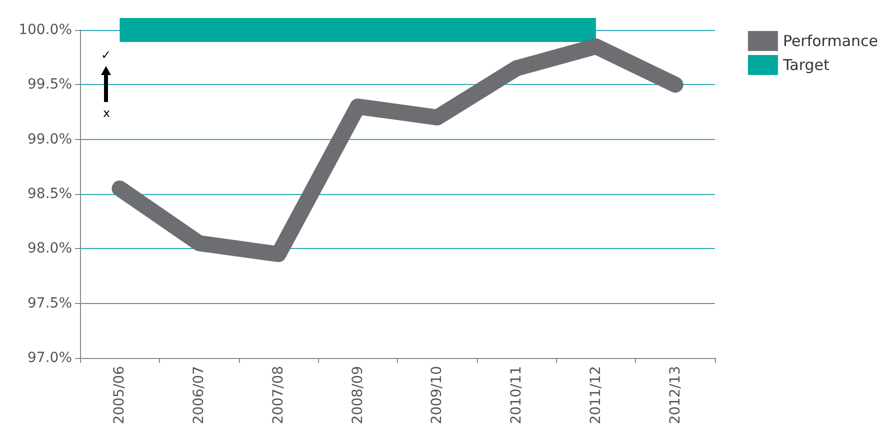 Image resolution: width=885 pixels, height=441 pixels. What do you see at coordinates (50, 303) in the screenshot?
I see `y-tick-label: 97.5%` at bounding box center [50, 303].